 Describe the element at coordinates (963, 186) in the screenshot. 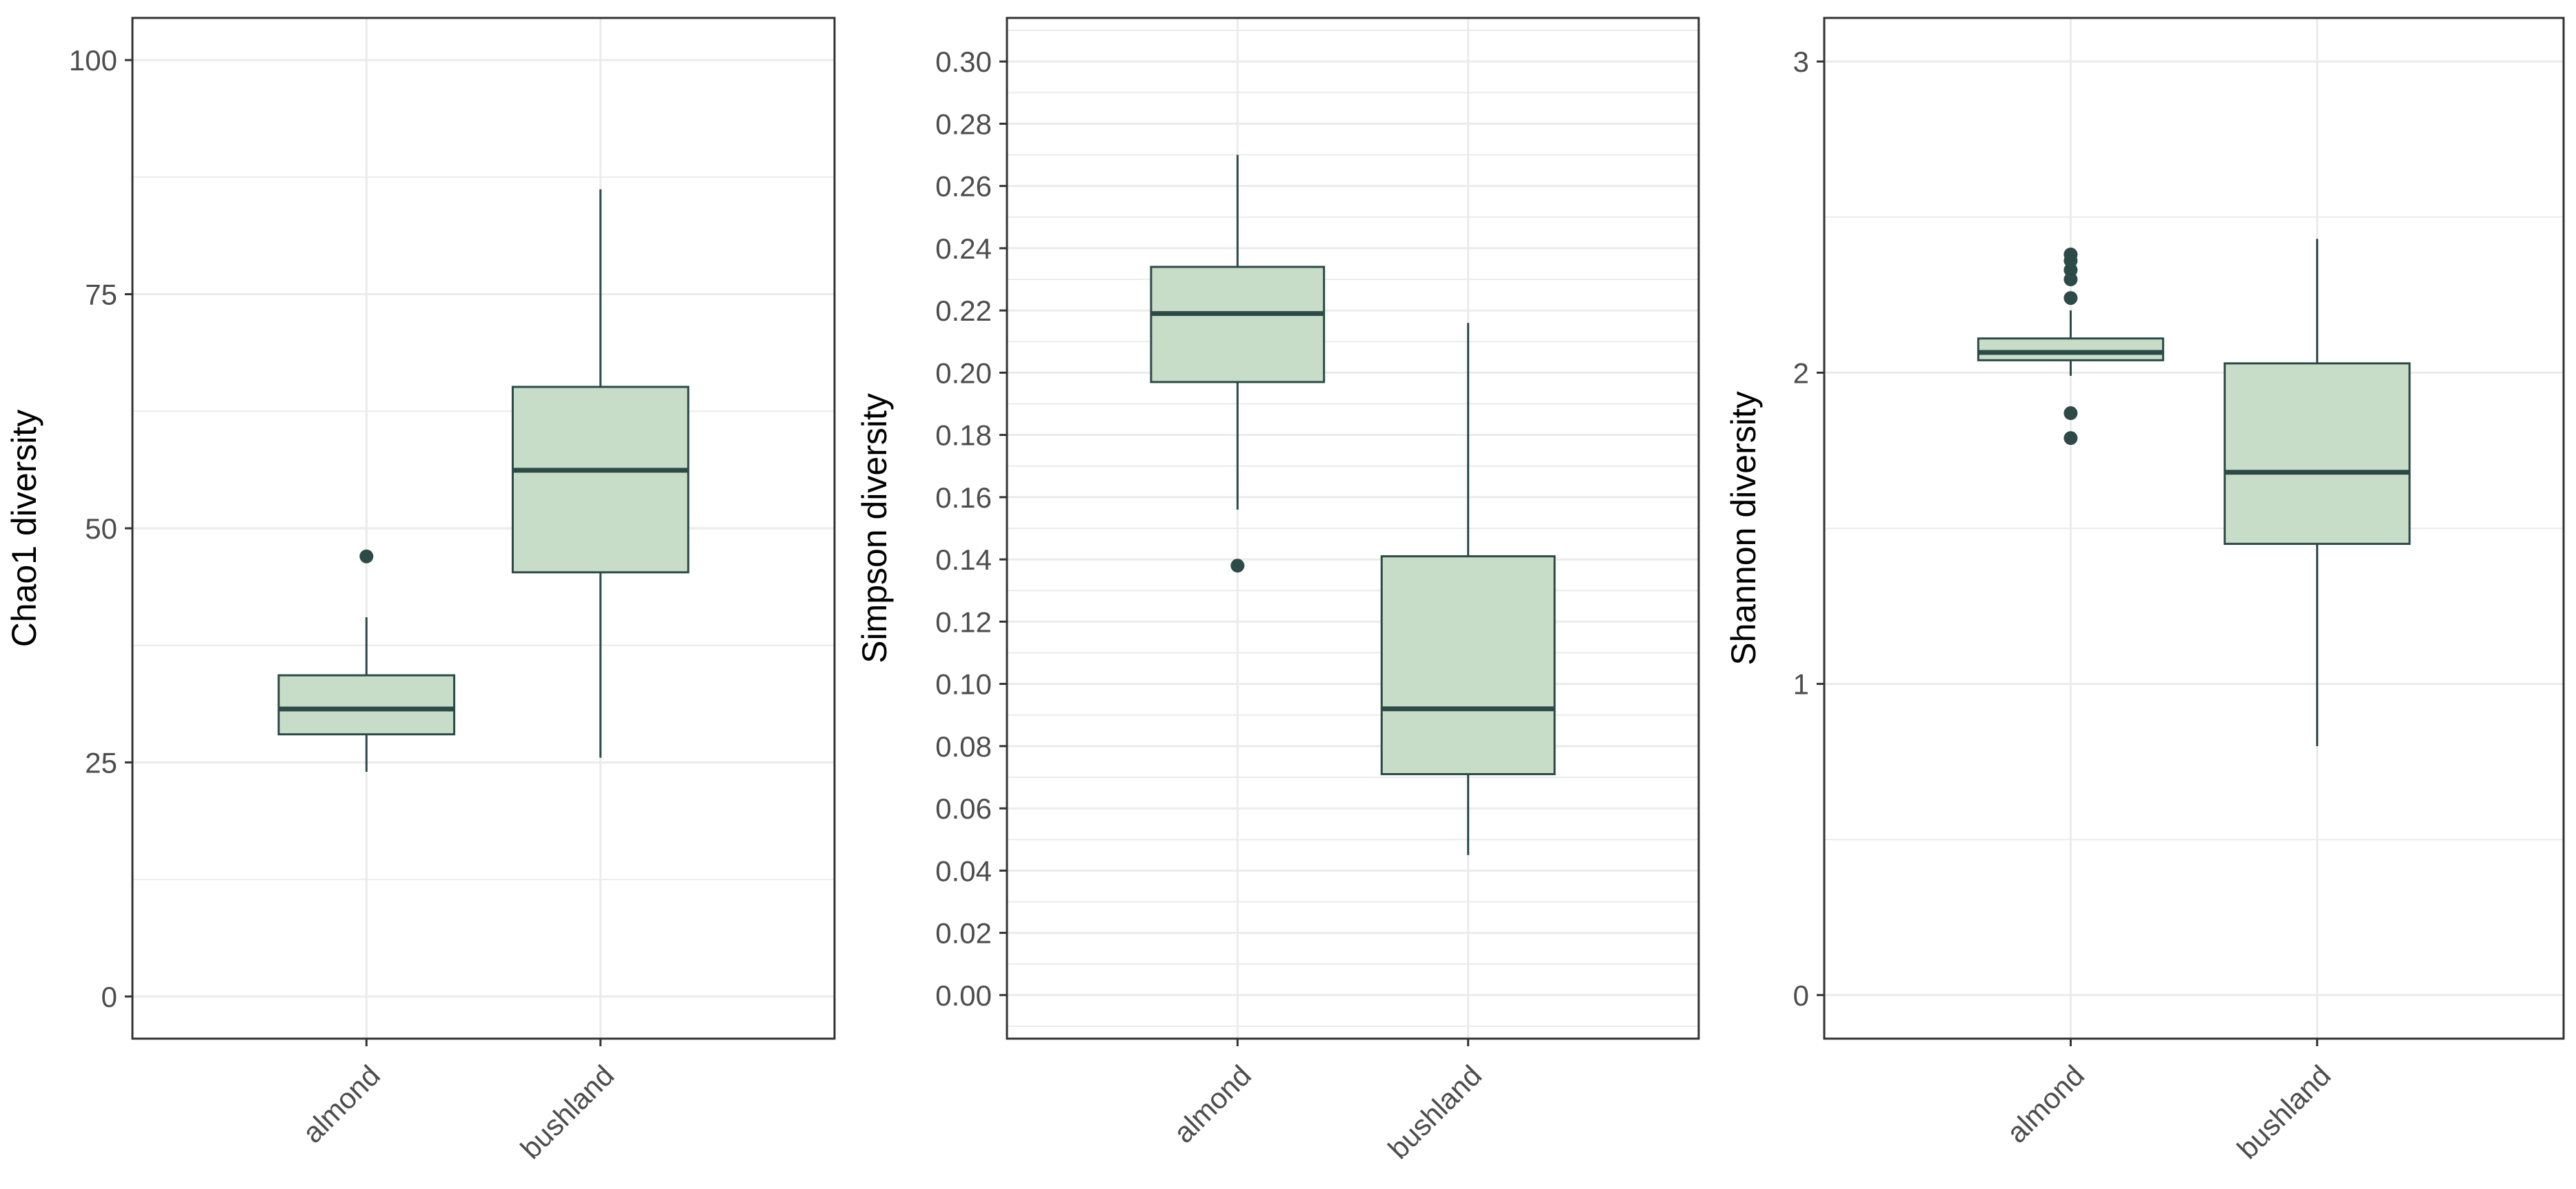

I see `y-tick-label: 0.26` at that location.